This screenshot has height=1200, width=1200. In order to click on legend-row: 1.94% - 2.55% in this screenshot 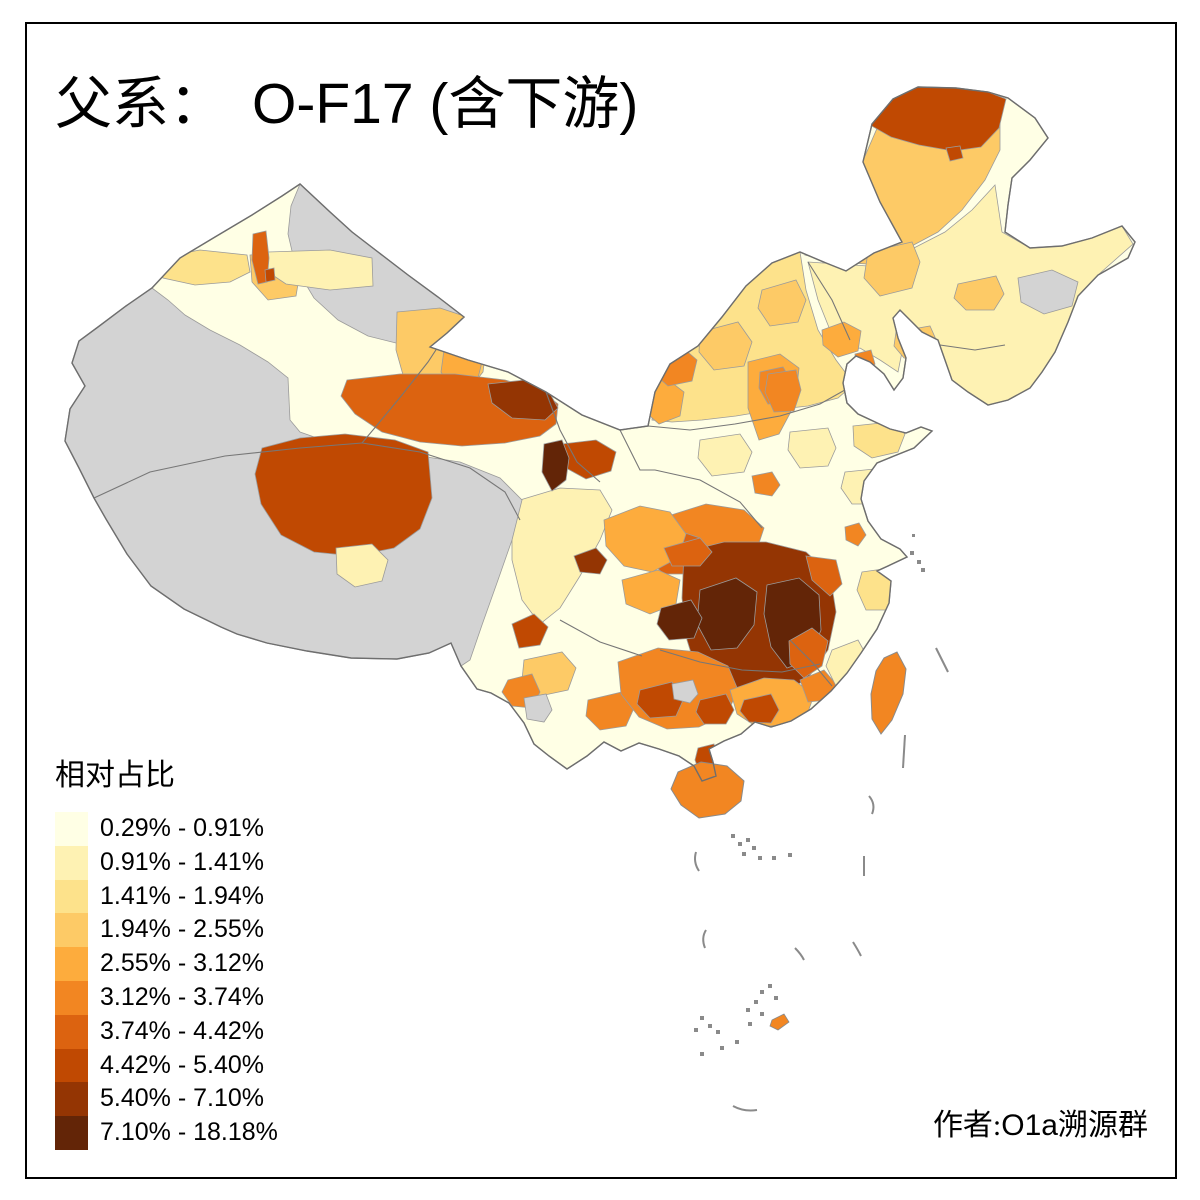, I will do `click(166, 930)`.